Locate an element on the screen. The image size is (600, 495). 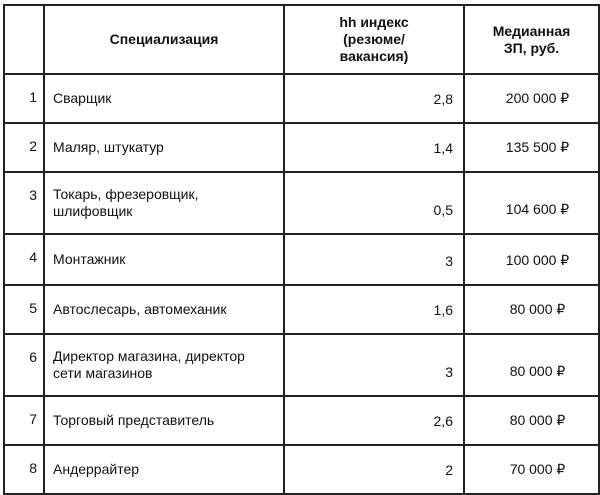
specialization-cell: Автослесарь, автомеханик is located at coordinates (164, 309).